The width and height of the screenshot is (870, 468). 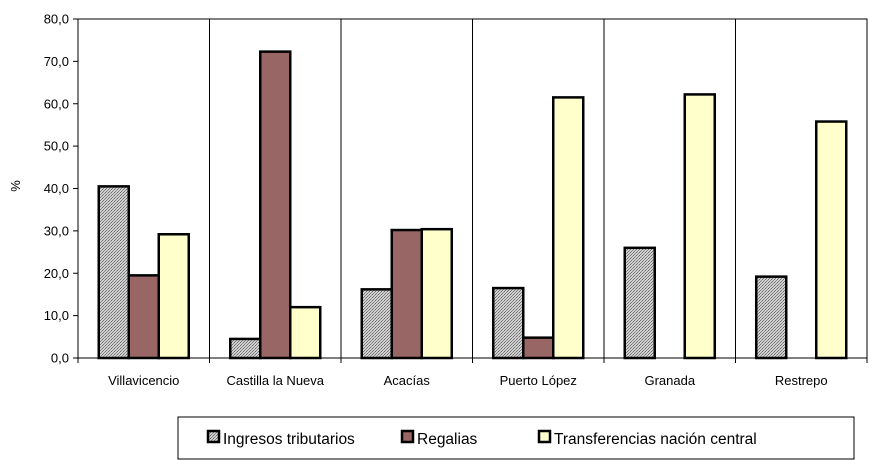 What do you see at coordinates (538, 380) in the screenshot?
I see `x-tick-label: Puerto López` at bounding box center [538, 380].